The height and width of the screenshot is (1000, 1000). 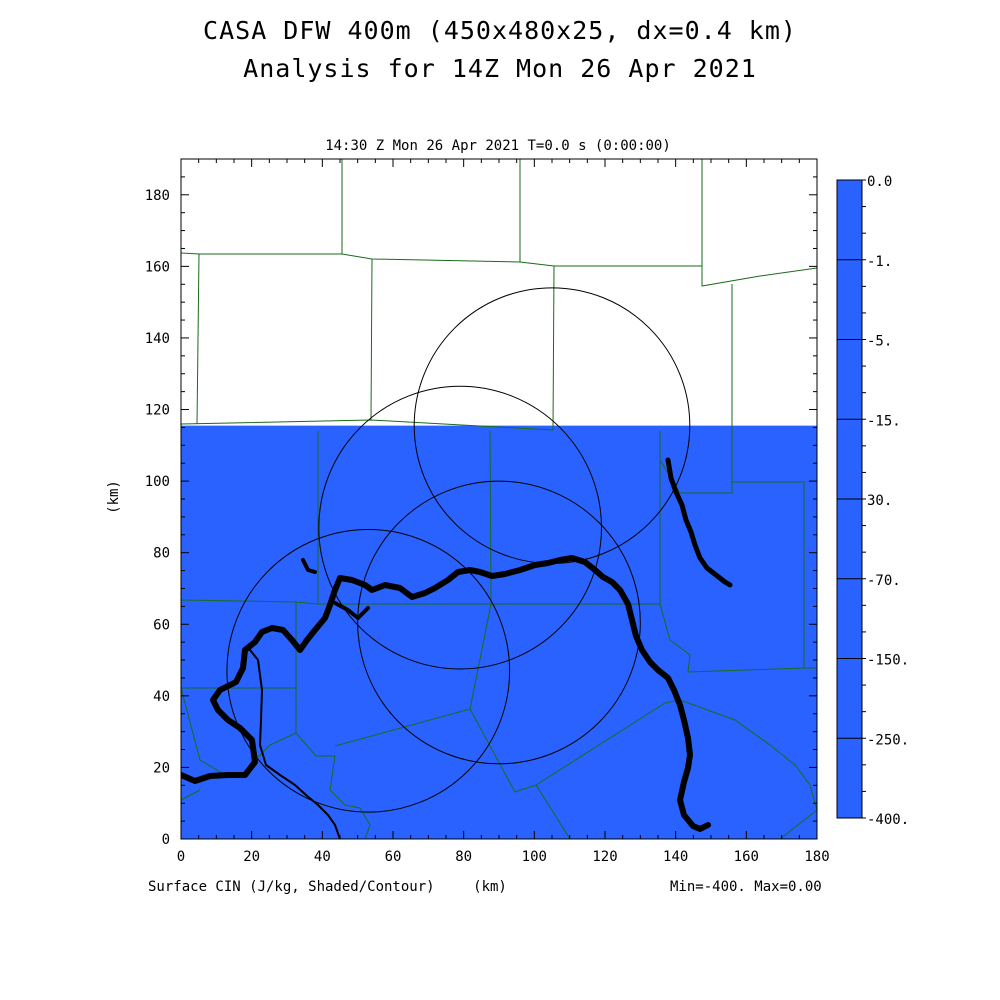 I want to click on x-tick-label: 40, so click(x=322, y=857).